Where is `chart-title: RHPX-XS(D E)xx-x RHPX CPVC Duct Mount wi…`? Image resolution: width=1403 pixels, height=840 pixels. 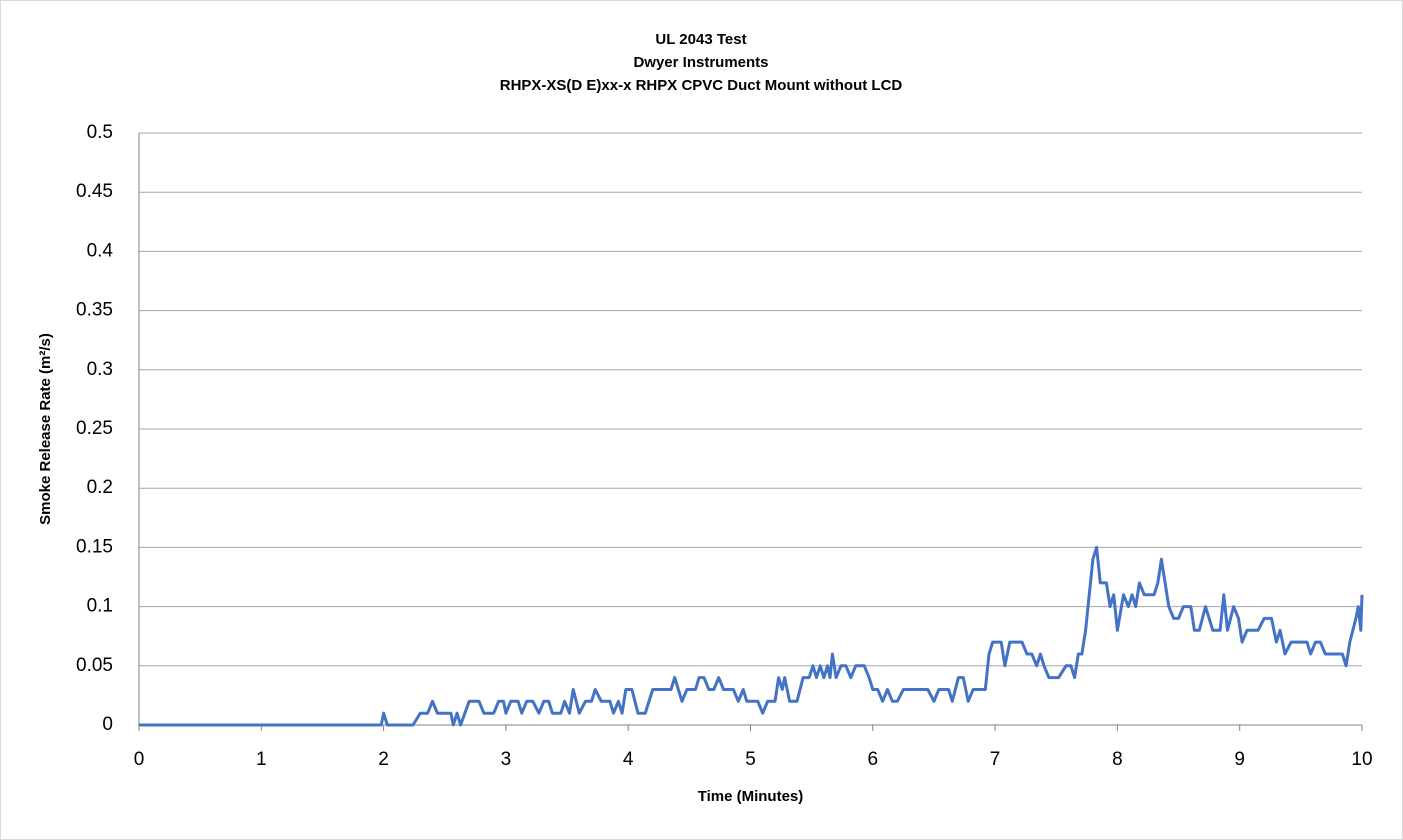
chart-title: RHPX-XS(D E)xx-x RHPX CPVC Duct Mount wi… is located at coordinates (701, 85).